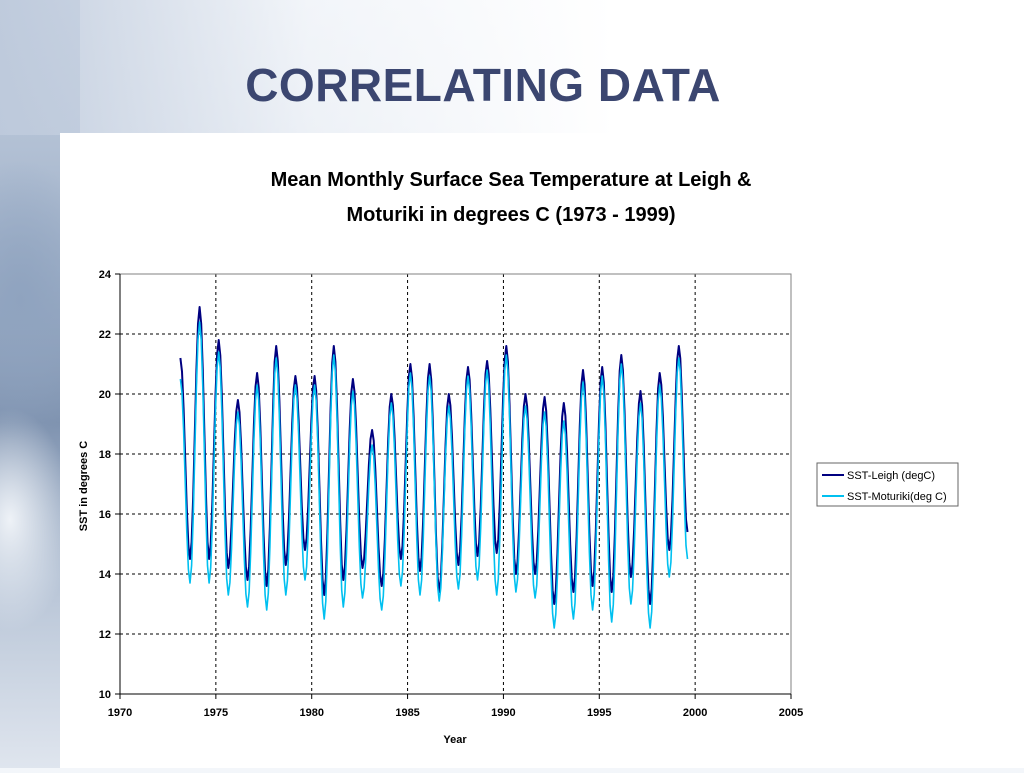 The image size is (1024, 773). I want to click on x-tick-label: 1995, so click(599, 713).